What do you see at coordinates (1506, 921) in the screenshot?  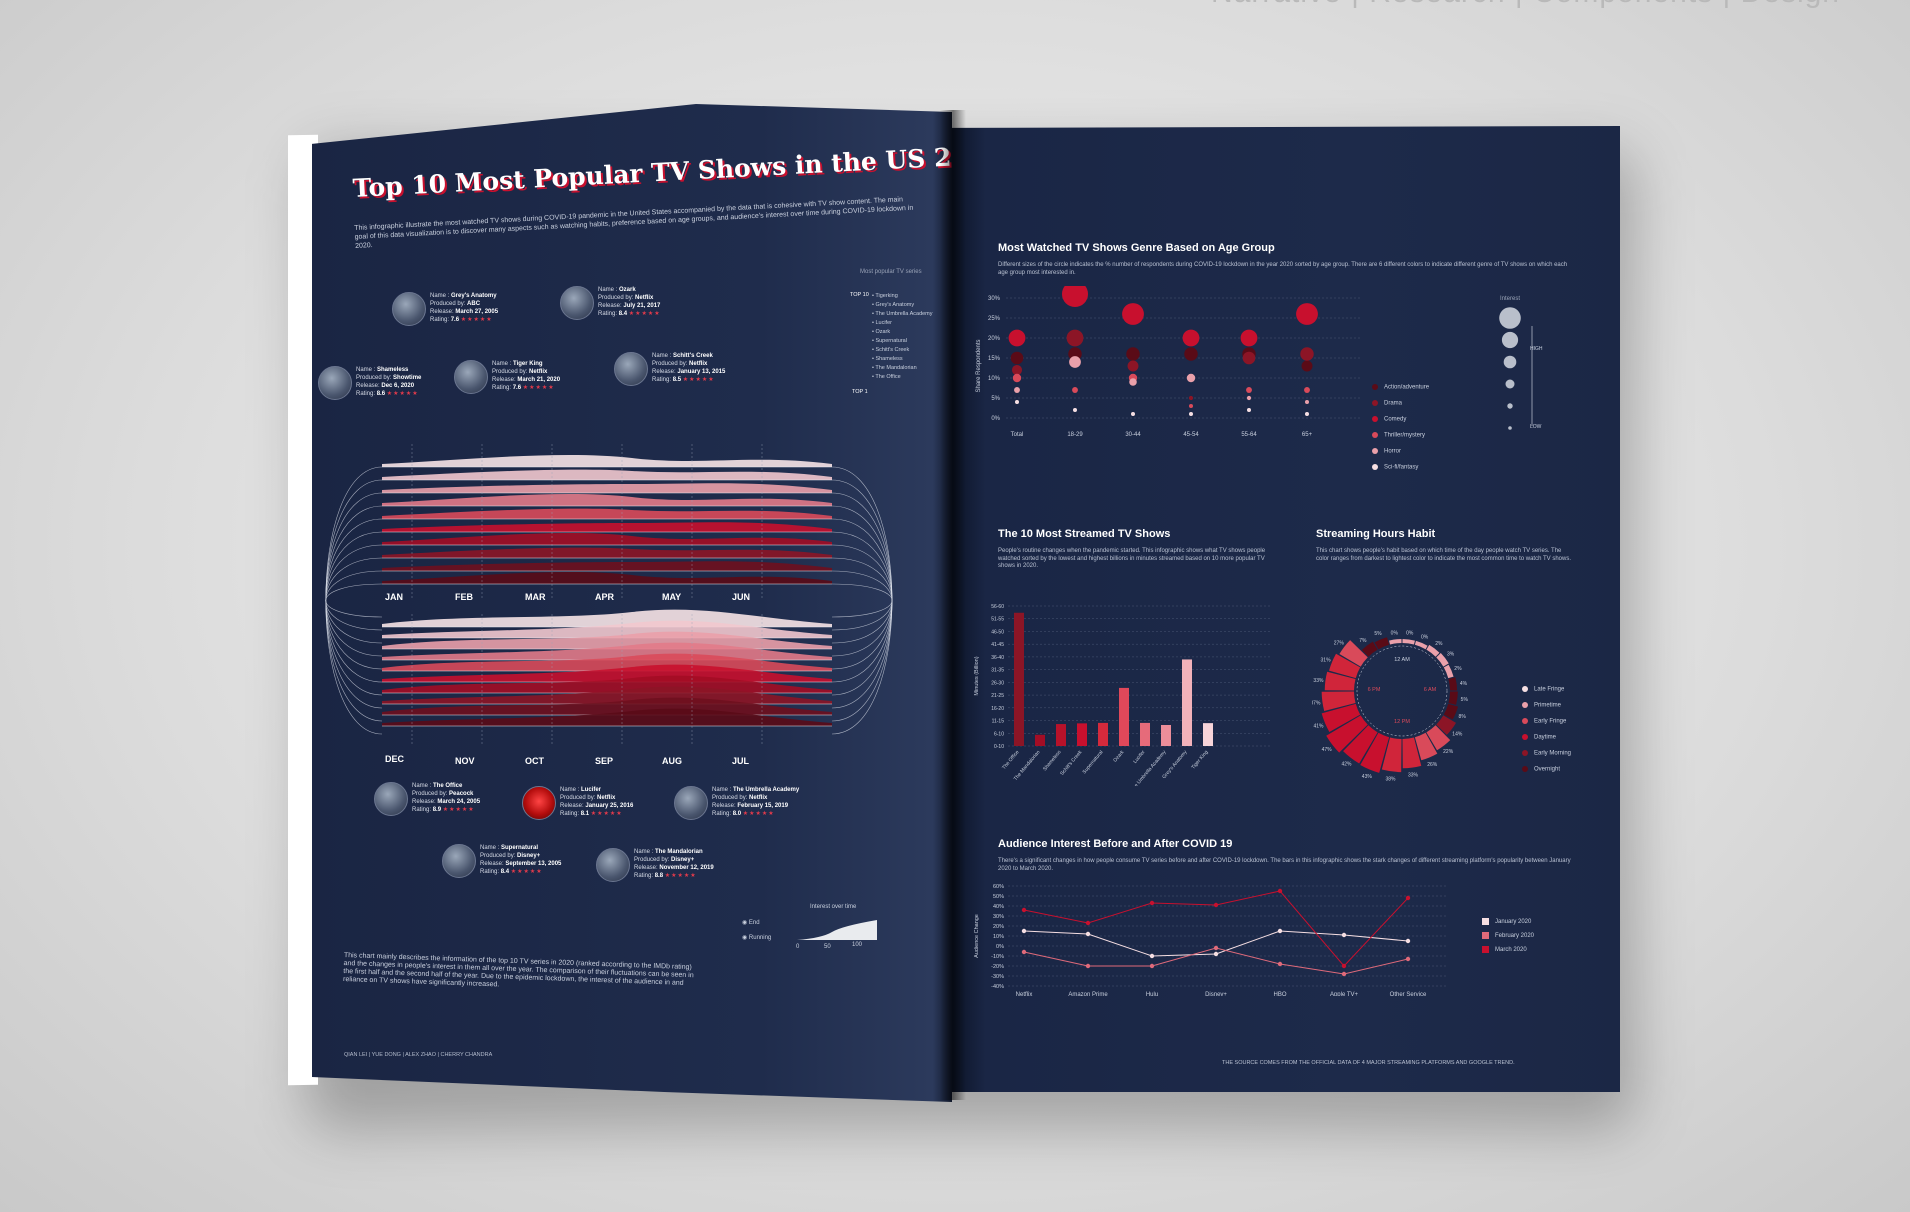 I see `audience-legend-item: January 2020` at bounding box center [1506, 921].